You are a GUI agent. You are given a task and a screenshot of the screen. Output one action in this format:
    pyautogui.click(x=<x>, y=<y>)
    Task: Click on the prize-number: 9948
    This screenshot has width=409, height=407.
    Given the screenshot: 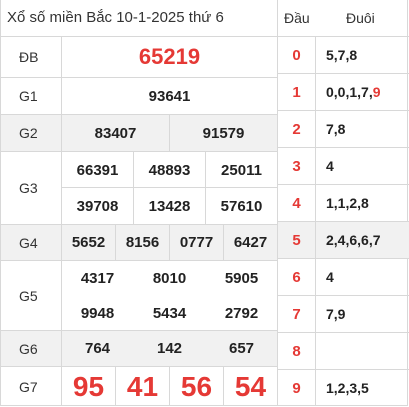 What is the action you would take?
    pyautogui.click(x=97, y=313)
    